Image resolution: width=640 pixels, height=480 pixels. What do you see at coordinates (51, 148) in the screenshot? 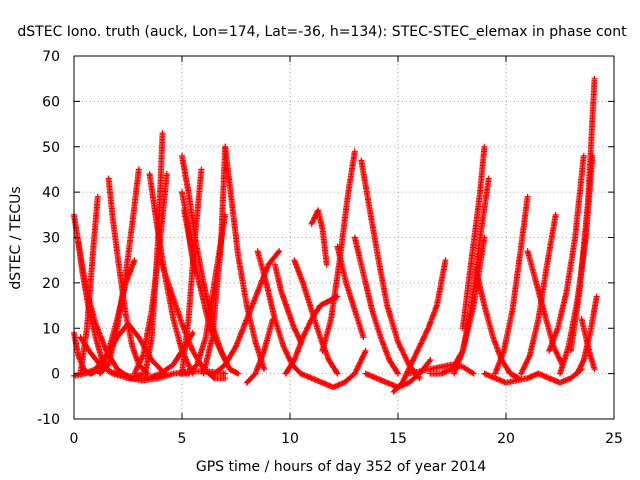
I see `y-tick-label: 50` at bounding box center [51, 148].